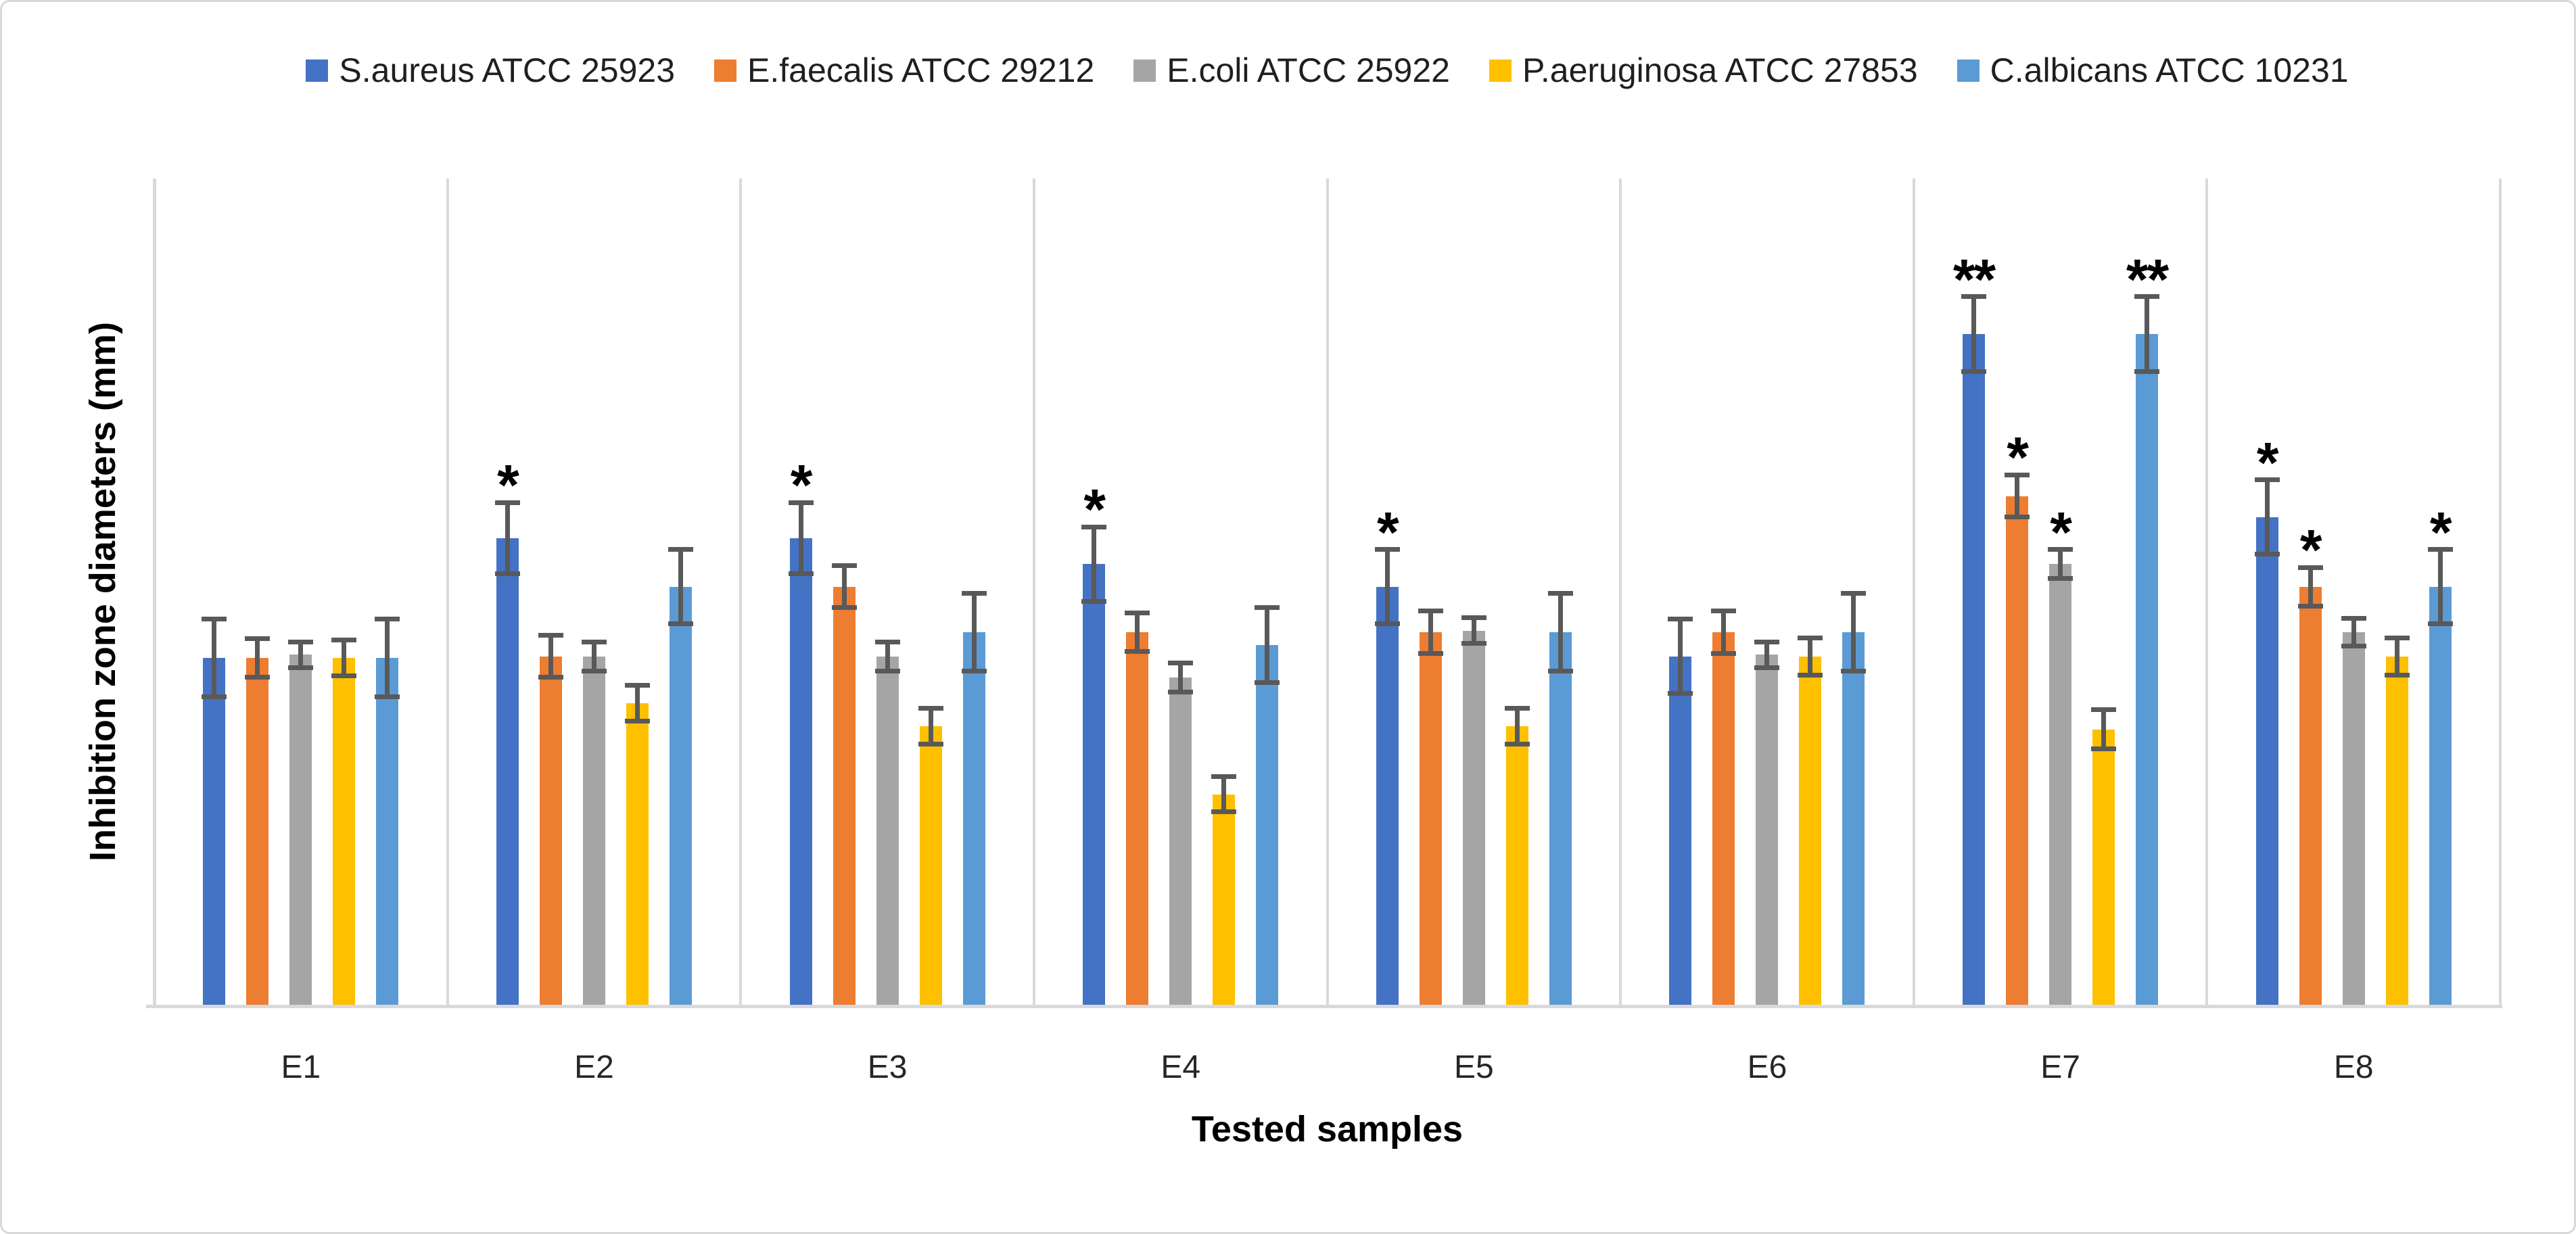  Describe the element at coordinates (1720, 70) in the screenshot. I see `legend-label: P.aeruginosa ATCC 27853` at that location.